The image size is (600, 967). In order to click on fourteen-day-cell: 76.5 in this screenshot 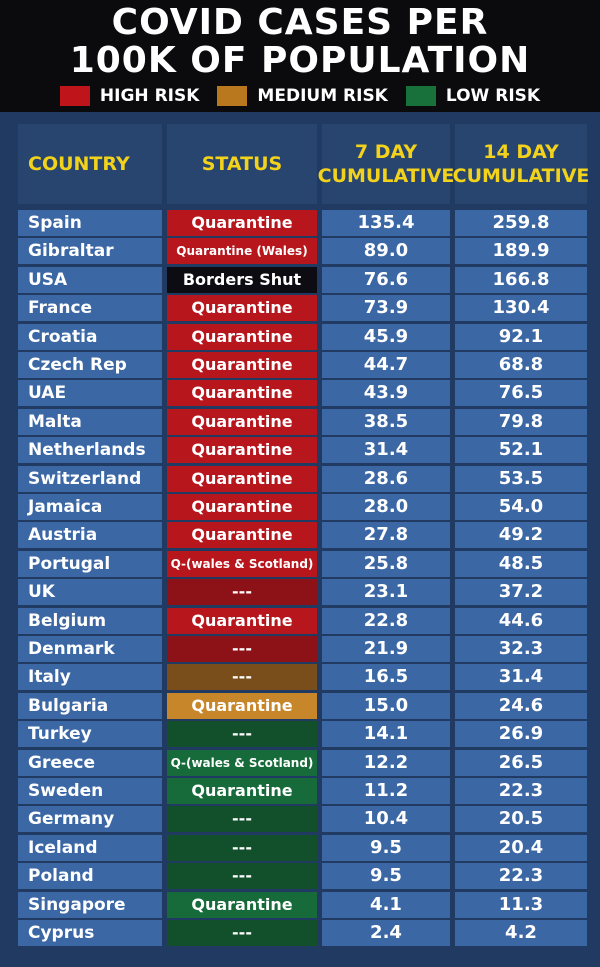, I will do `click(521, 393)`.